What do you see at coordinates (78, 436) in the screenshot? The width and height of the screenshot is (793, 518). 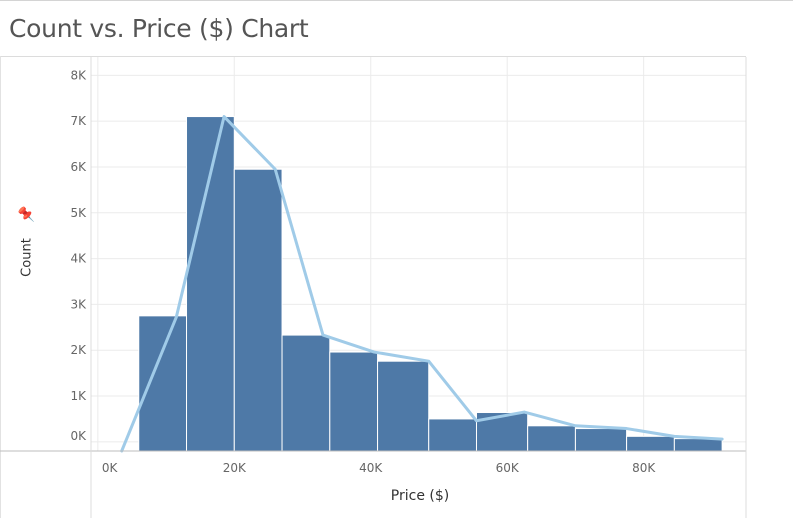 I see `y-tick-label: 0K` at bounding box center [78, 436].